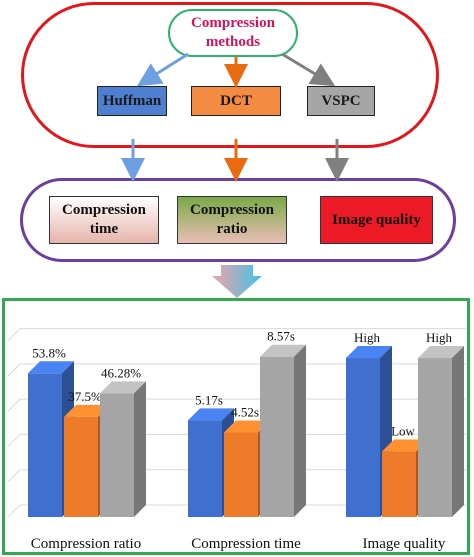 This screenshot has height=557, width=474. I want to click on category-tick-label: Image quality, so click(404, 544).